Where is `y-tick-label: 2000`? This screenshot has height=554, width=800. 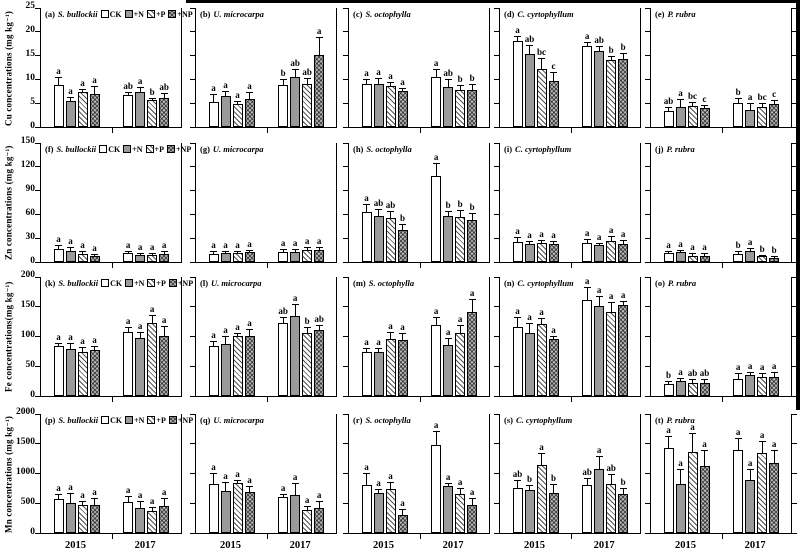
y-tick-label: 2000 is located at coordinates (25, 412).